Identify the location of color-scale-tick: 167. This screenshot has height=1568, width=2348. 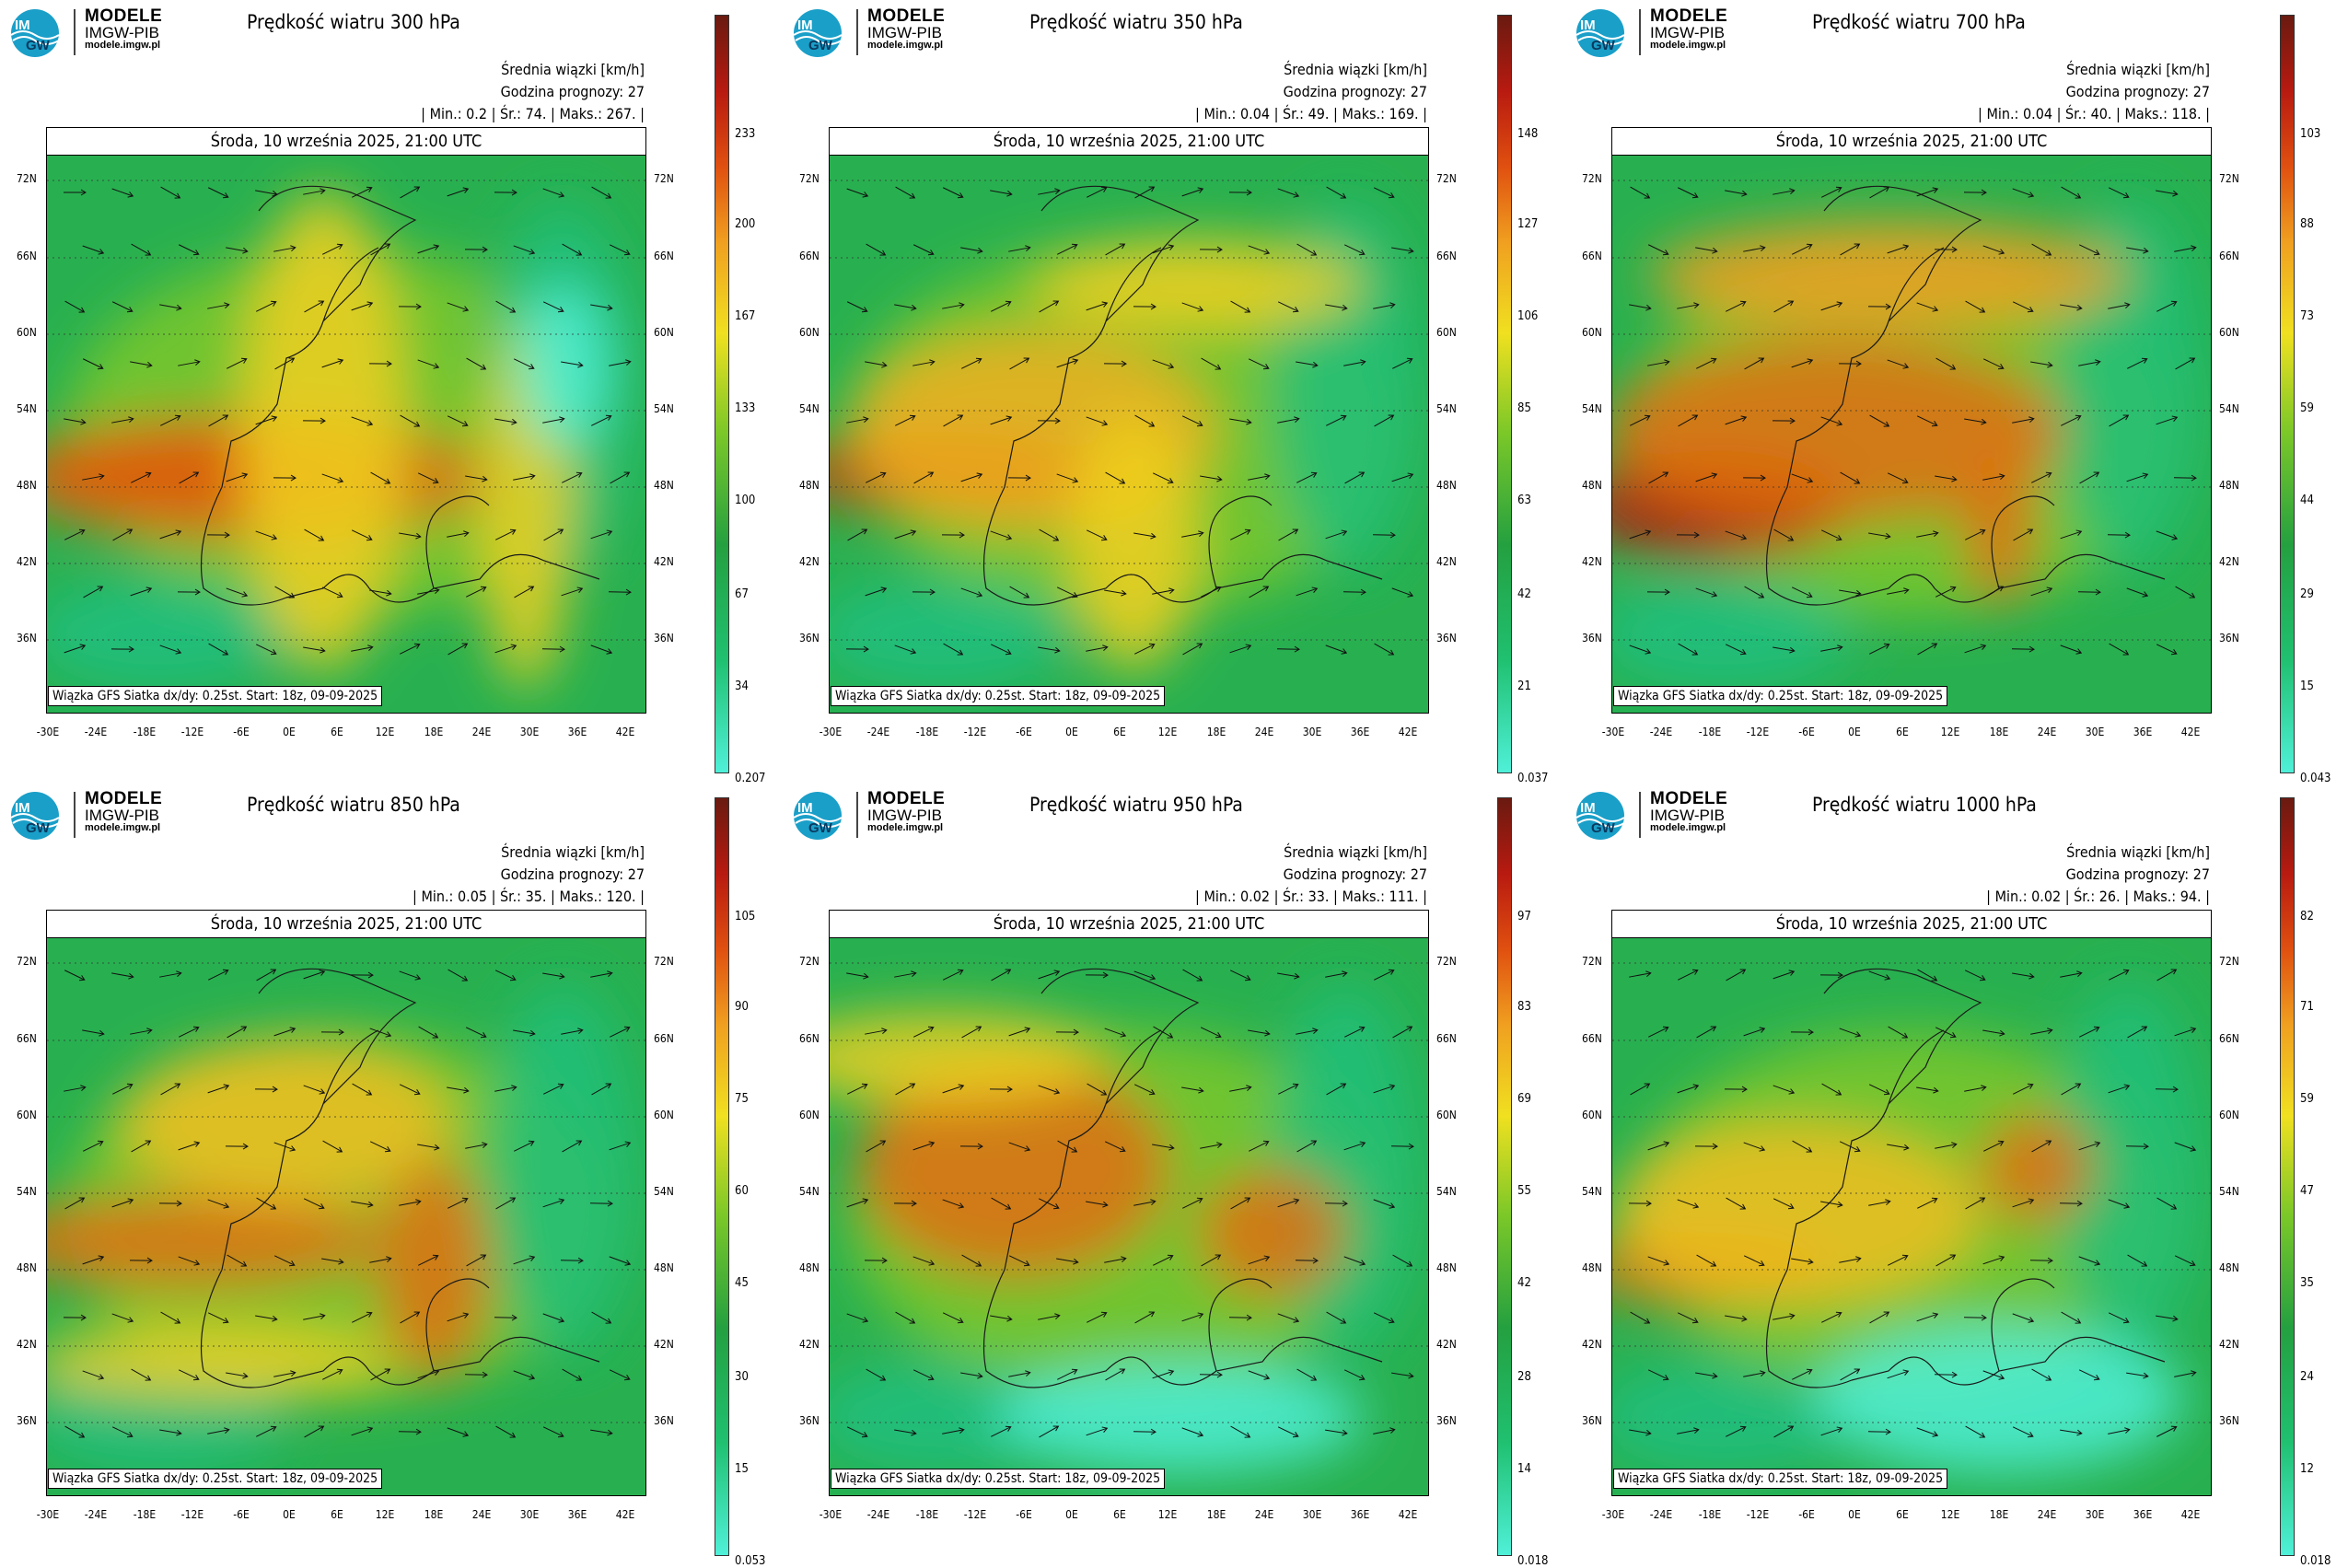
(745, 316).